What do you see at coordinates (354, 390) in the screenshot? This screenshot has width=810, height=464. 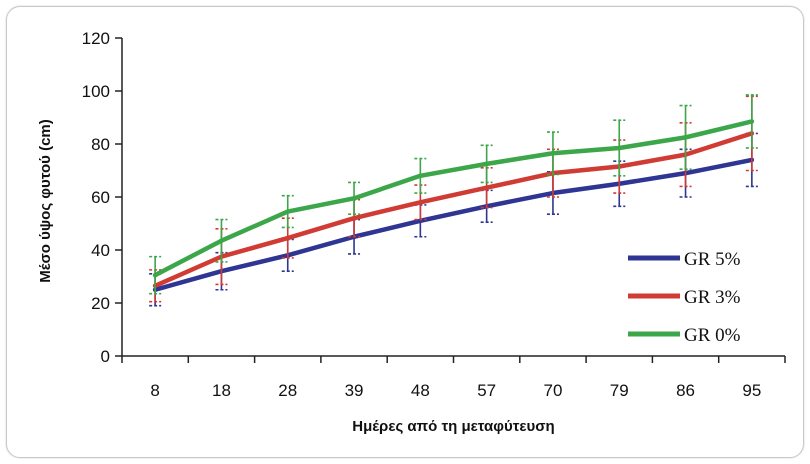 I see `x-tick-label: 39` at bounding box center [354, 390].